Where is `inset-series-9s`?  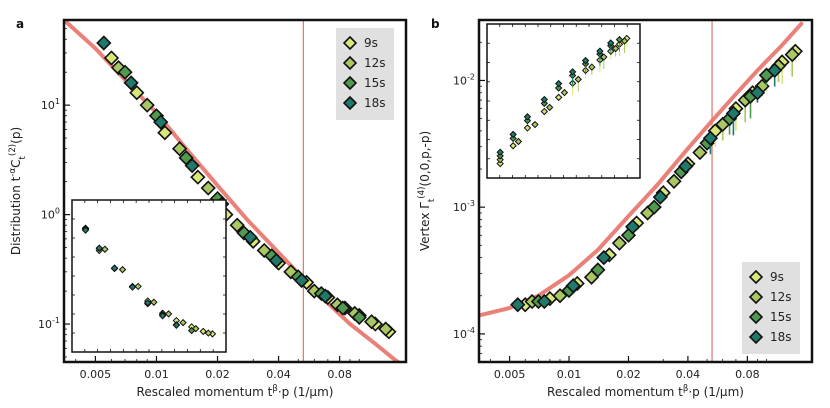 inset-series-9s is located at coordinates (563, 101).